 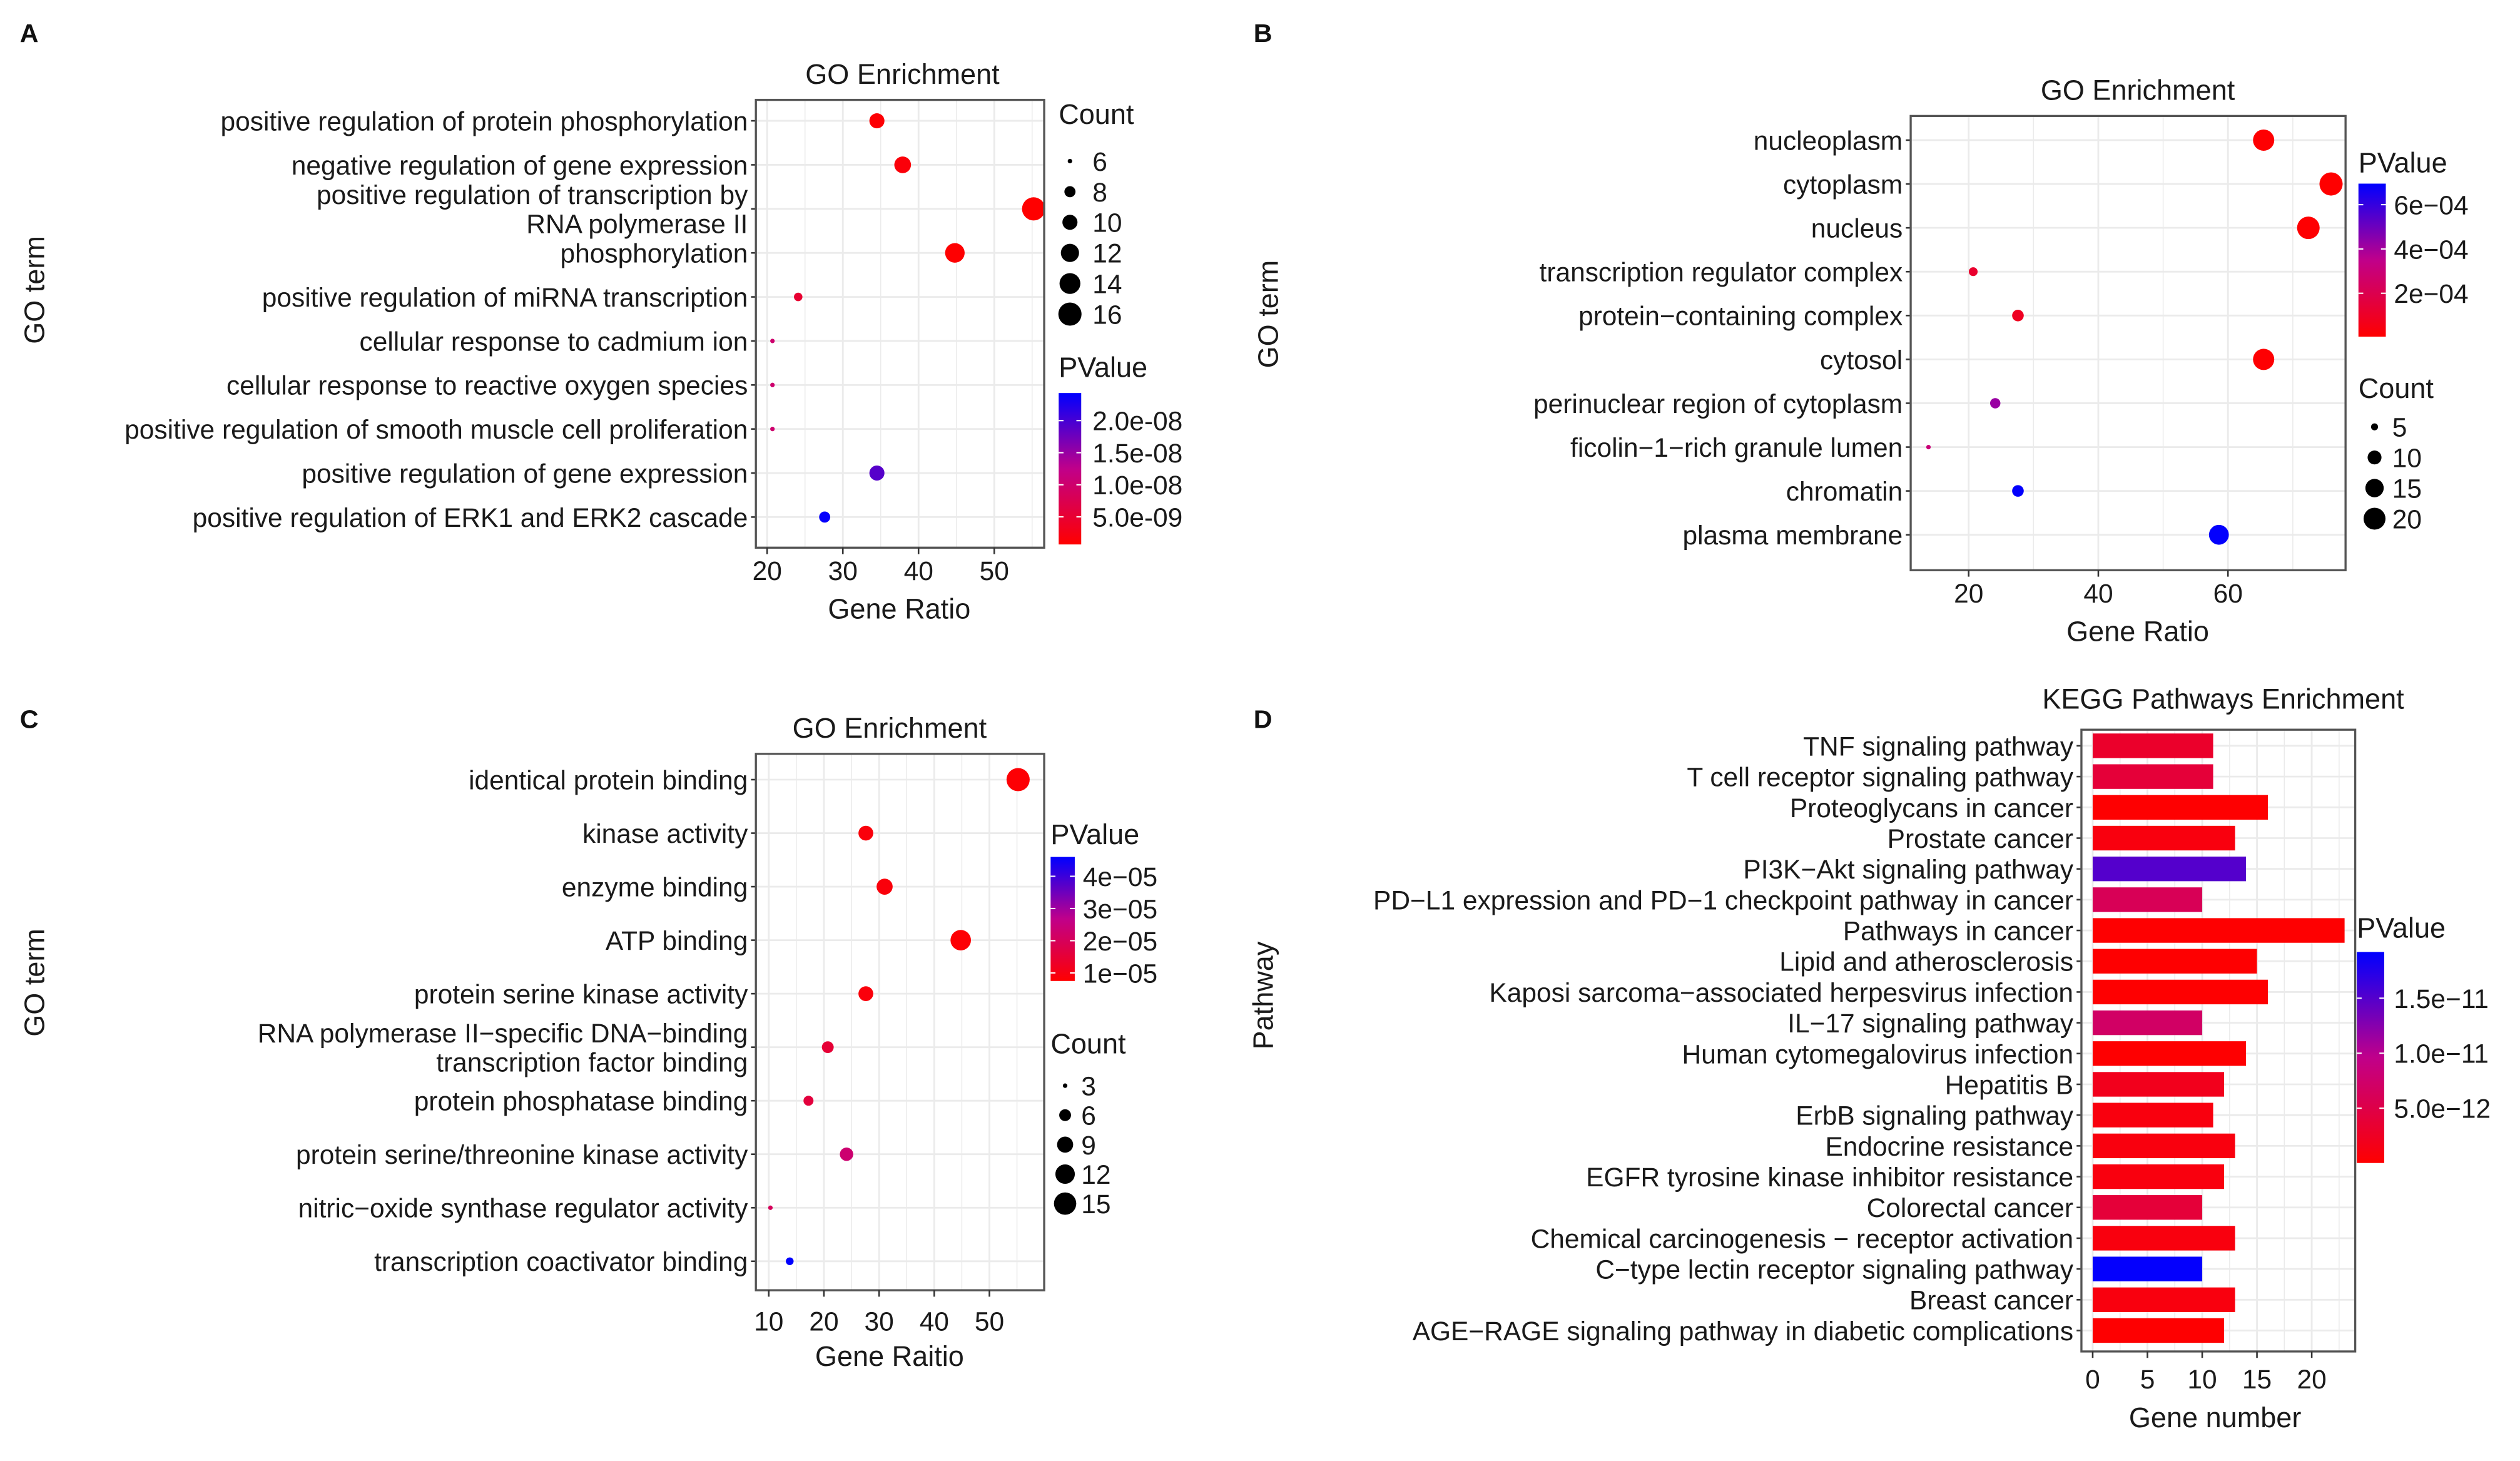 I want to click on category-label-line: nucleus, so click(x=1857, y=228).